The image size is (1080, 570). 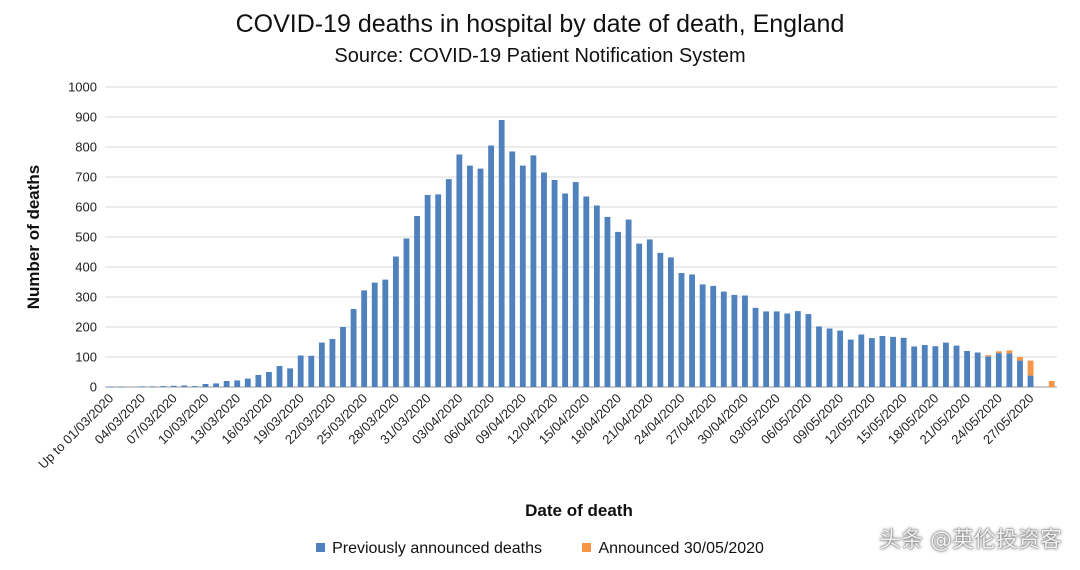 I want to click on y-tick-label: 800, so click(x=86, y=147).